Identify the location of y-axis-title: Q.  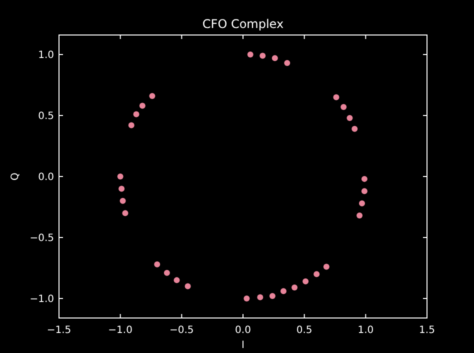
(15, 176).